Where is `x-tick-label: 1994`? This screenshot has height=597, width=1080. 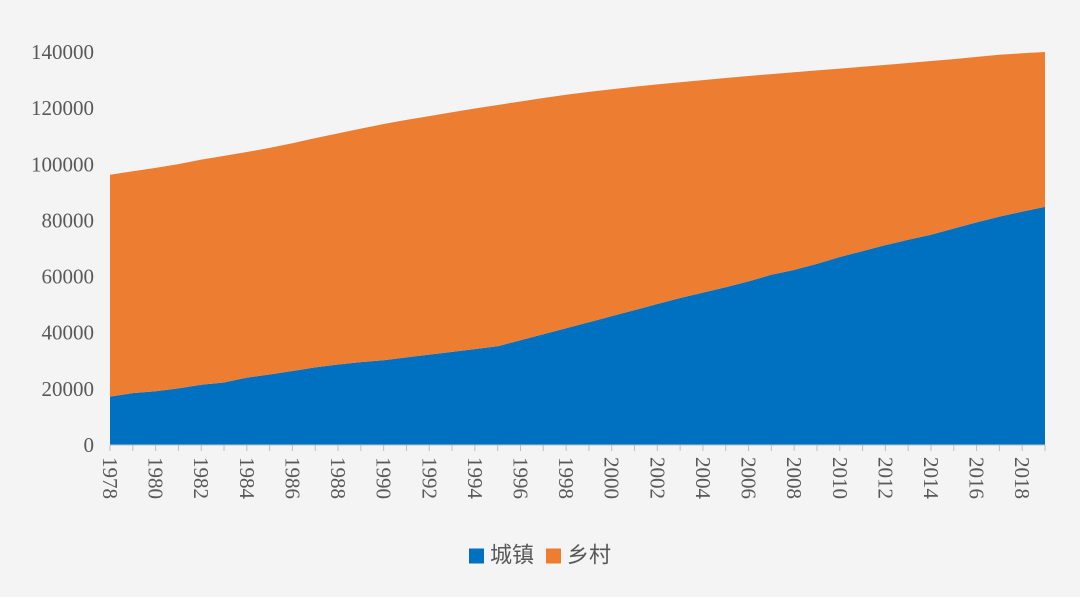 x-tick-label: 1994 is located at coordinates (475, 478).